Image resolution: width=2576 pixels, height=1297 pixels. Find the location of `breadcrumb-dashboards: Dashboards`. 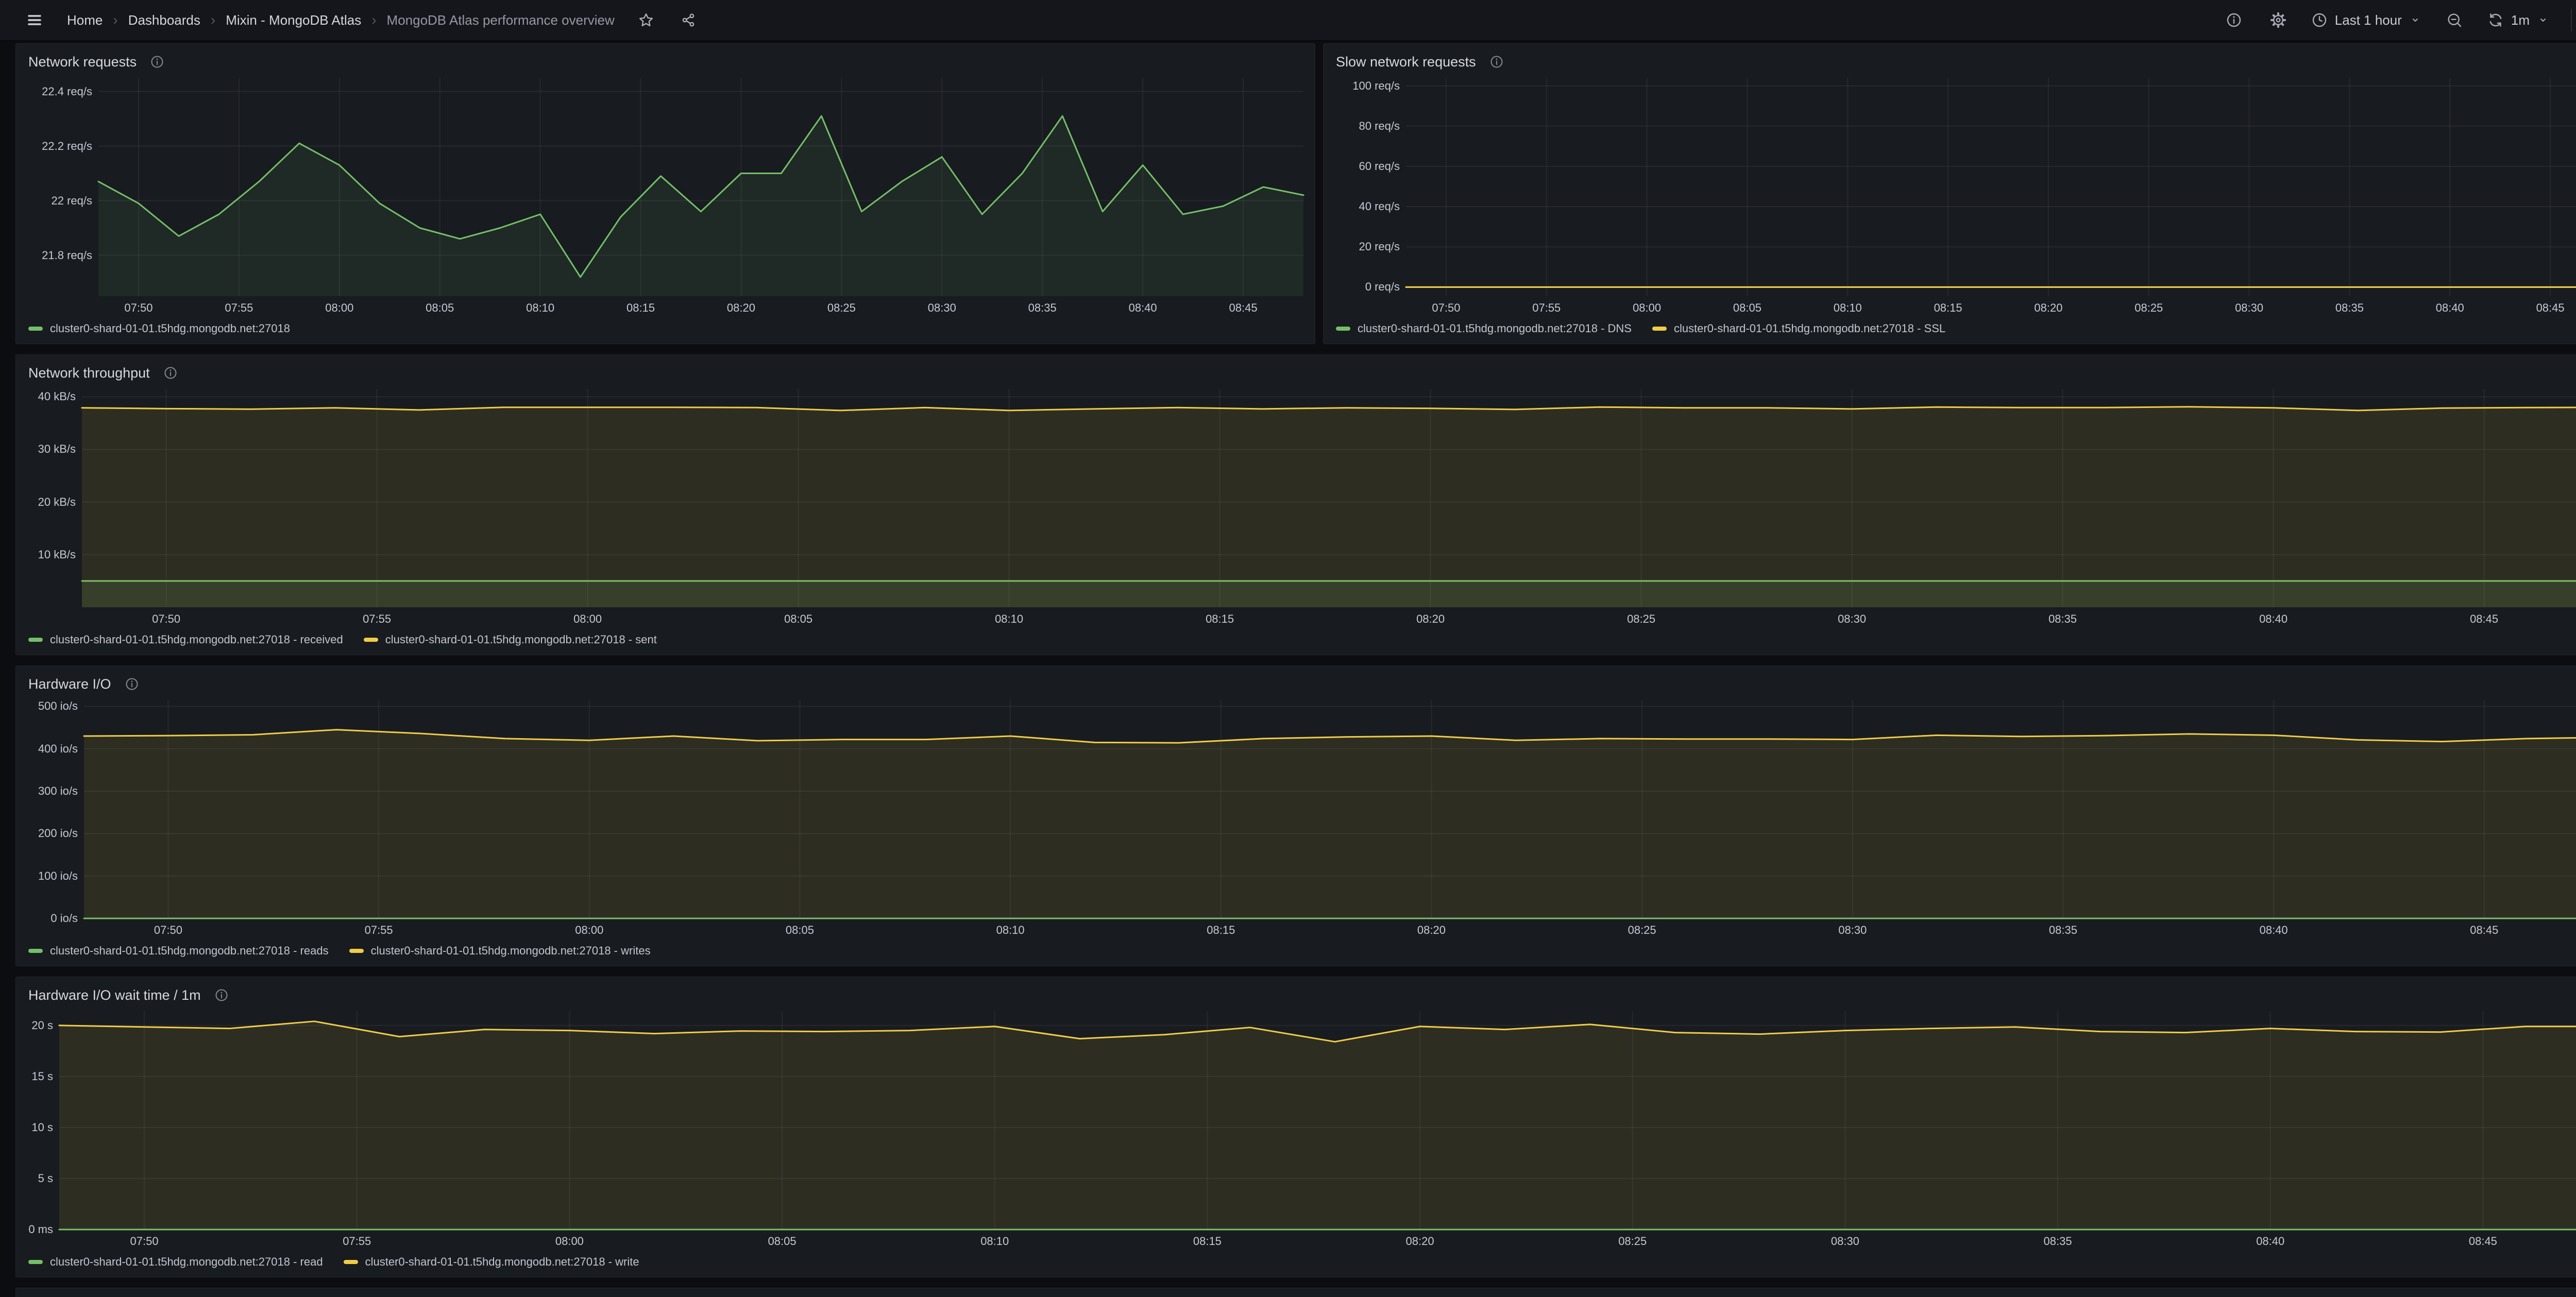

breadcrumb-dashboards: Dashboards is located at coordinates (164, 20).